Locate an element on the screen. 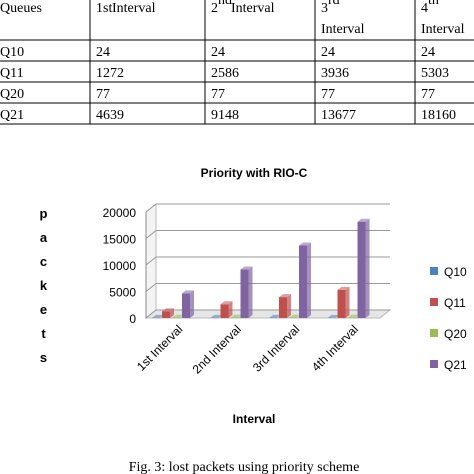 The image size is (474, 474). table-header: 2 is located at coordinates (214, 8).